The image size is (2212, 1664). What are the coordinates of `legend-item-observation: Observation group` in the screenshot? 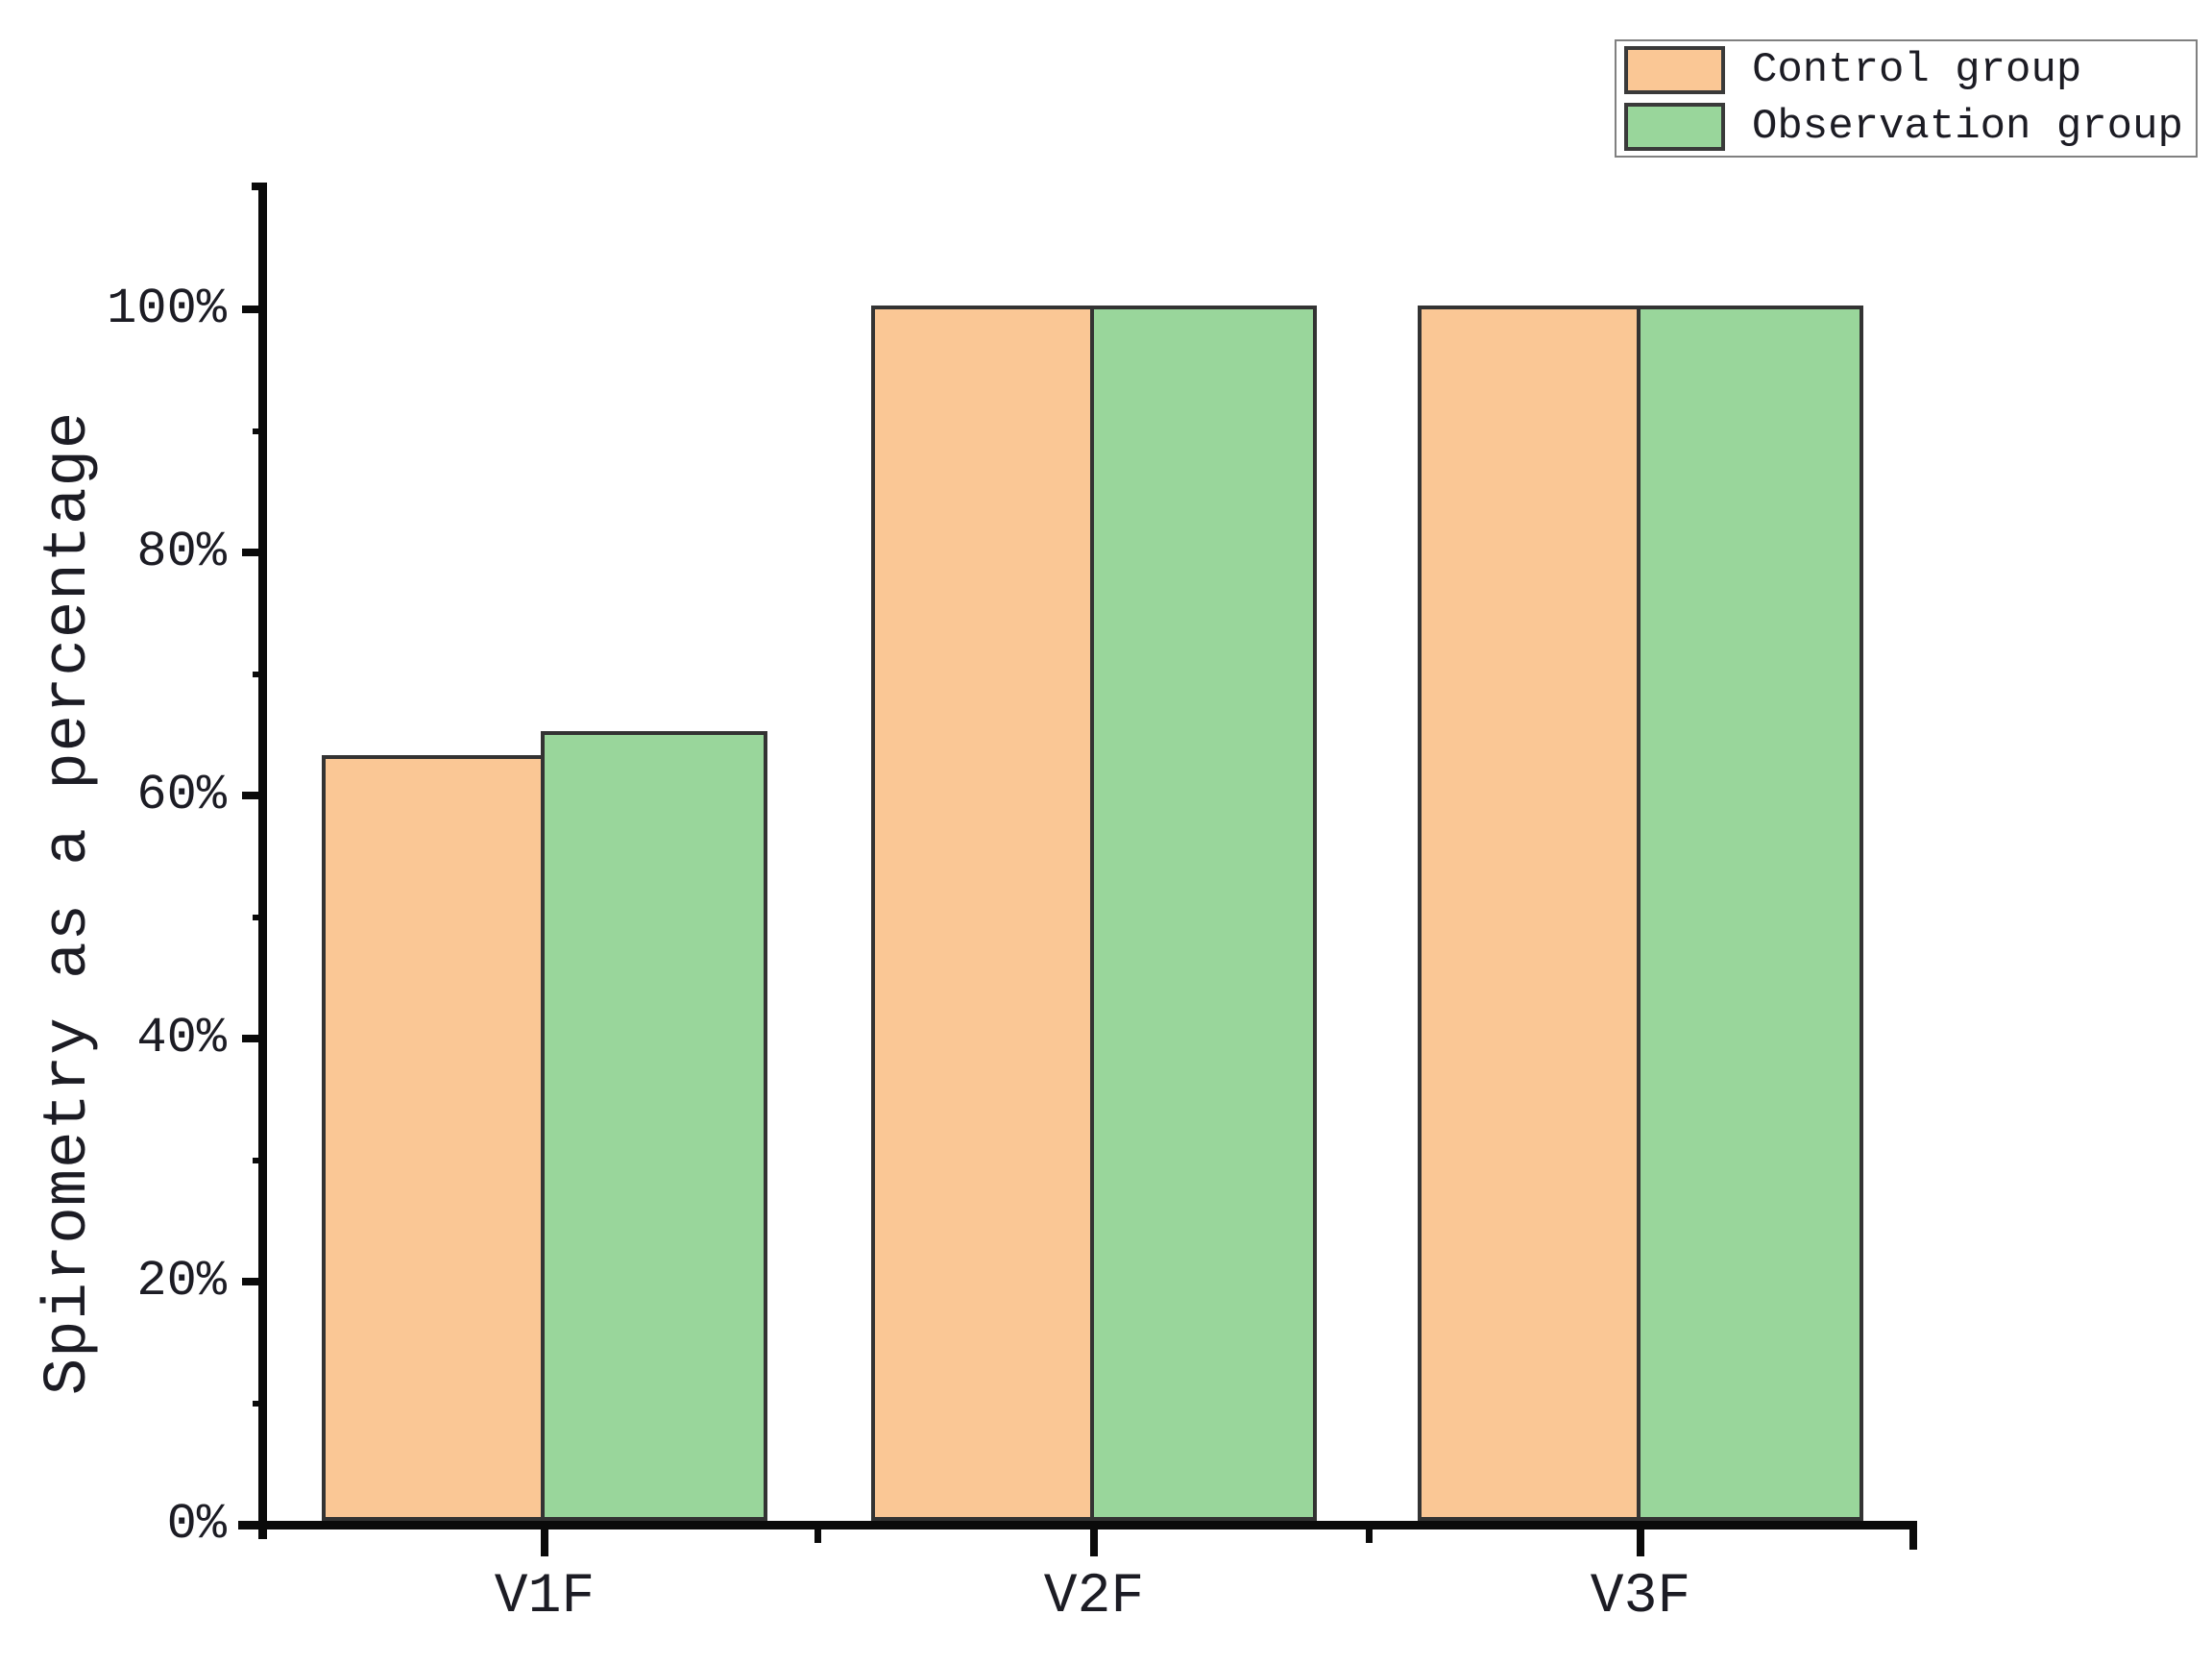 It's located at (1906, 127).